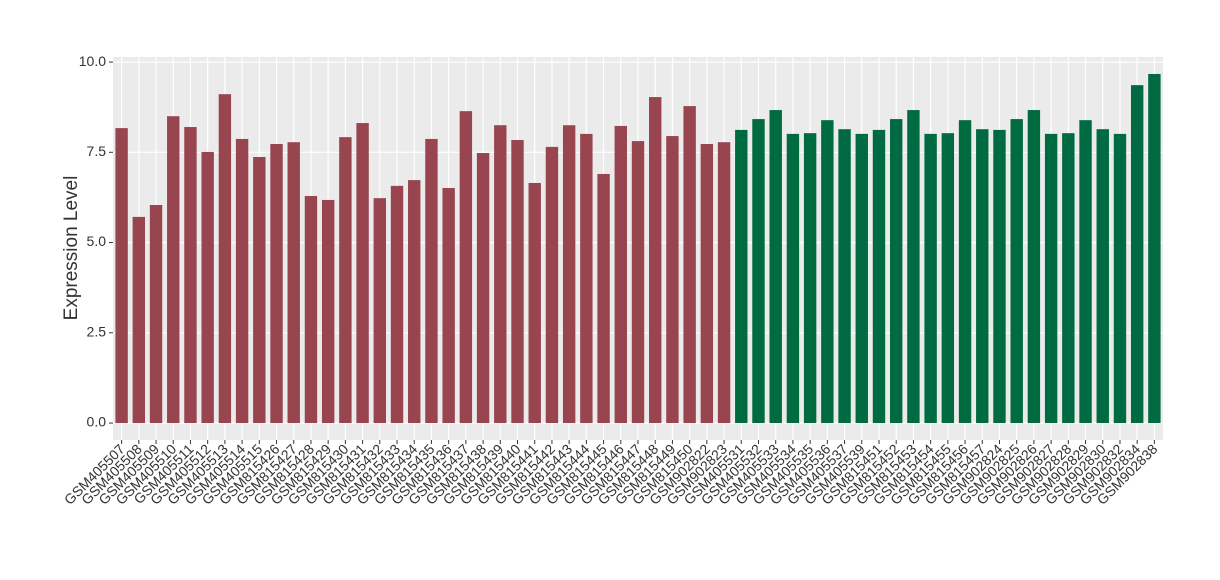 The image size is (1220, 580). Describe the element at coordinates (97, 241) in the screenshot. I see `y-tick-label: 5.0` at that location.